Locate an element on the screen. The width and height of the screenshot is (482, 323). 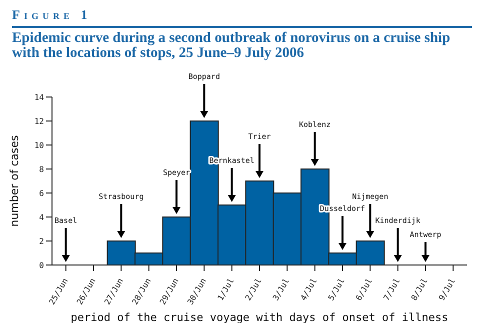
y-axis-title: number of cases is located at coordinates (14, 180).